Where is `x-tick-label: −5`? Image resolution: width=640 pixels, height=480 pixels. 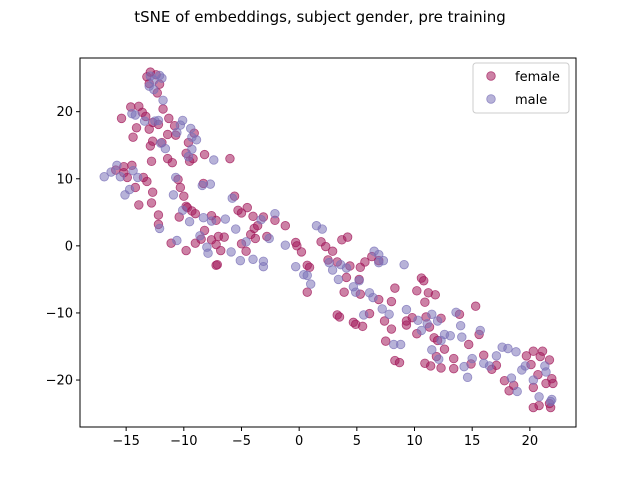 x-tick-label: −5 is located at coordinates (241, 441).